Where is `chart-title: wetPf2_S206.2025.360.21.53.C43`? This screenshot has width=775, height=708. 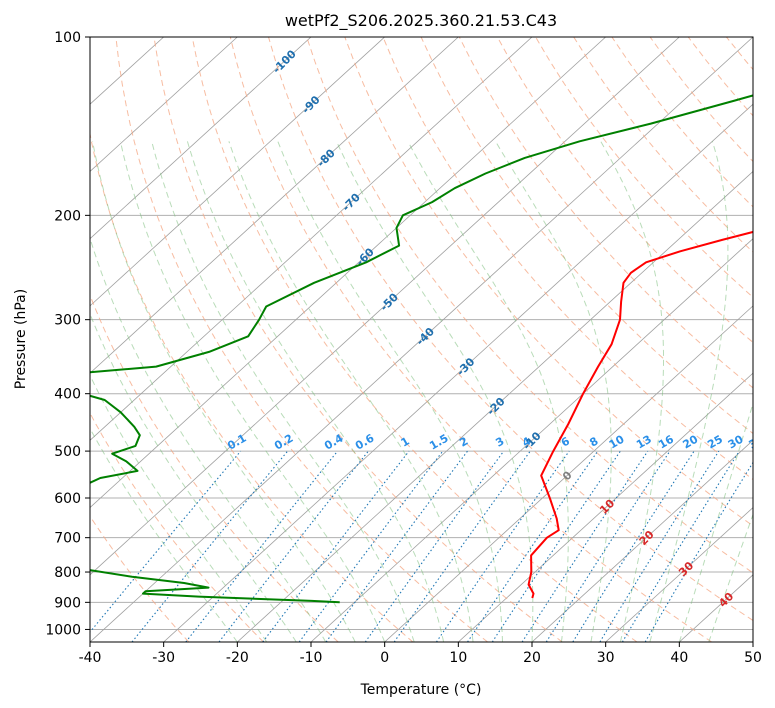 chart-title: wetPf2_S206.2025.360.21.53.C43 is located at coordinates (421, 21).